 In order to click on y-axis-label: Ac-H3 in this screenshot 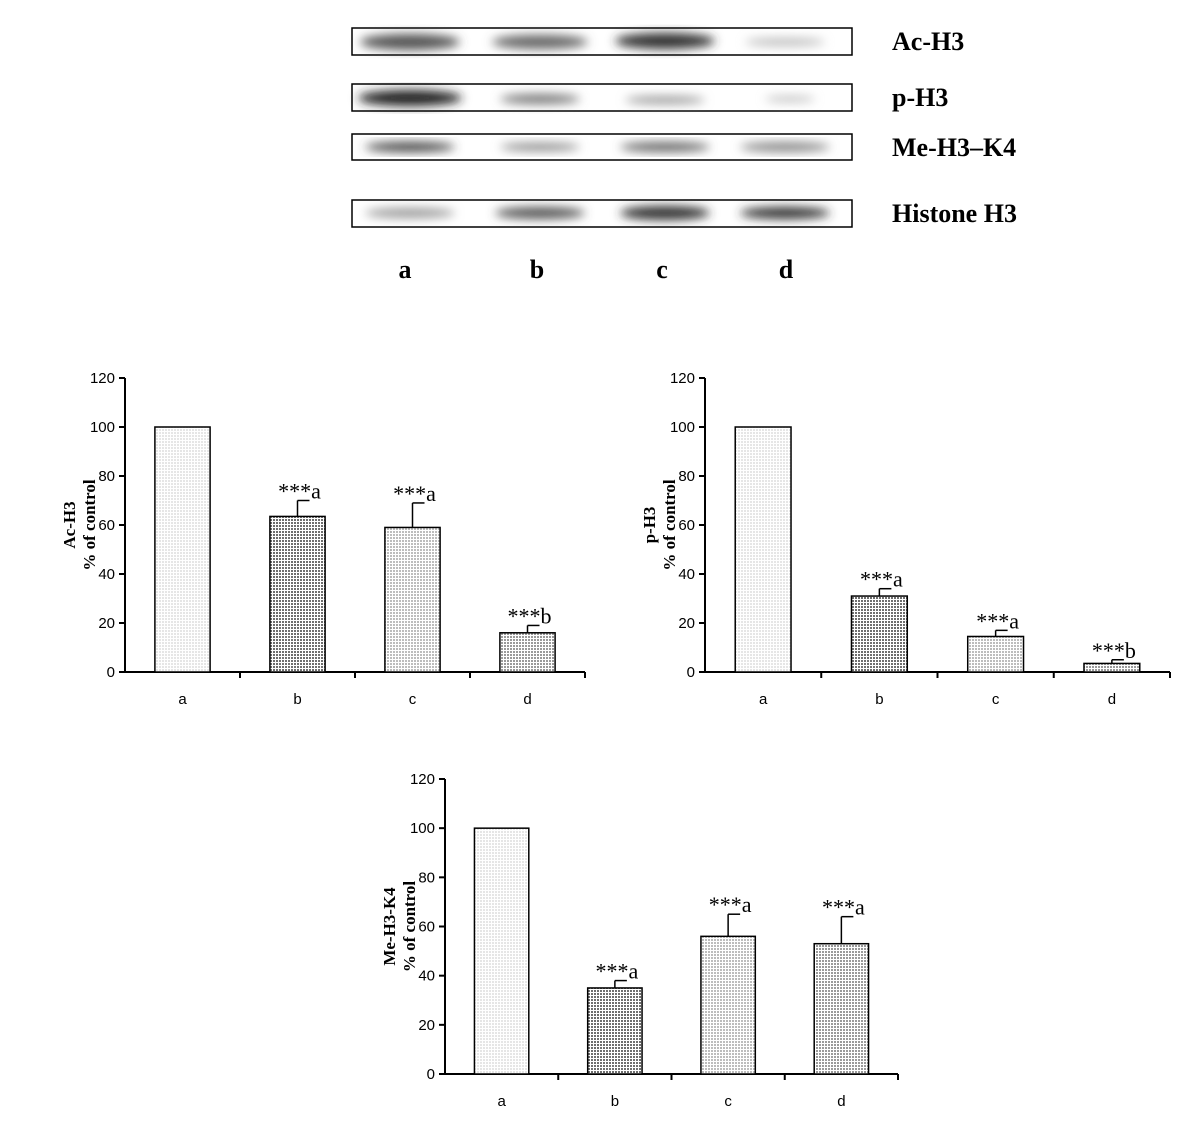, I will do `click(69, 524)`.